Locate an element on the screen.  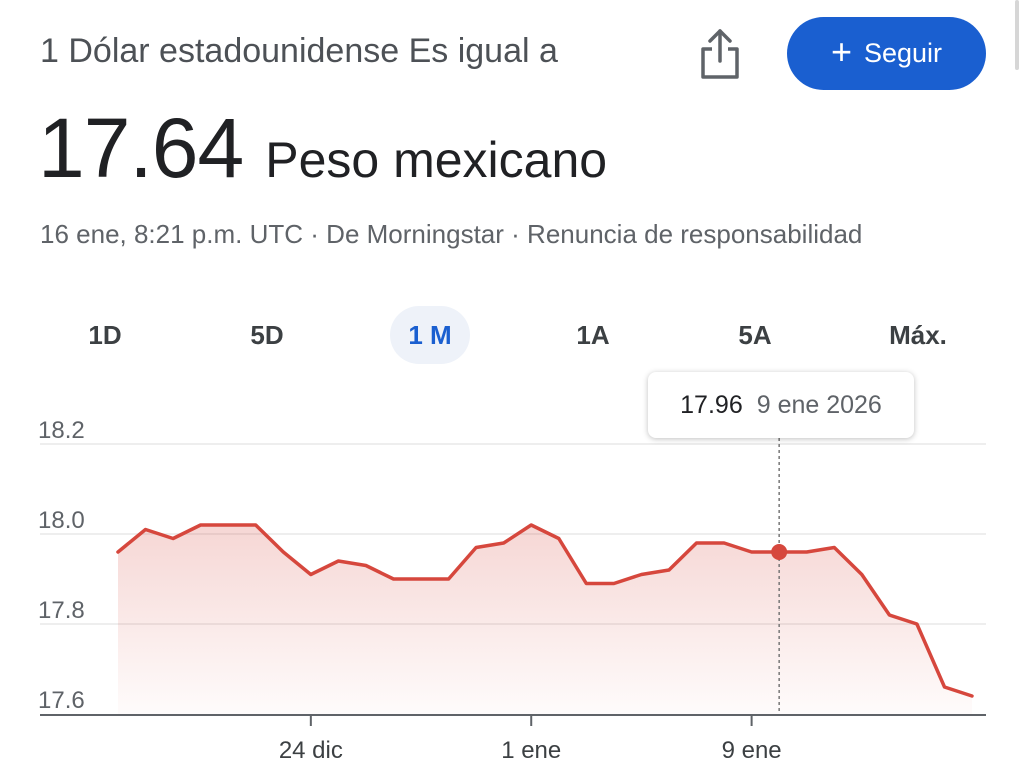
x-axis: 24 dic 1 ene 9 ene is located at coordinates (513, 739).